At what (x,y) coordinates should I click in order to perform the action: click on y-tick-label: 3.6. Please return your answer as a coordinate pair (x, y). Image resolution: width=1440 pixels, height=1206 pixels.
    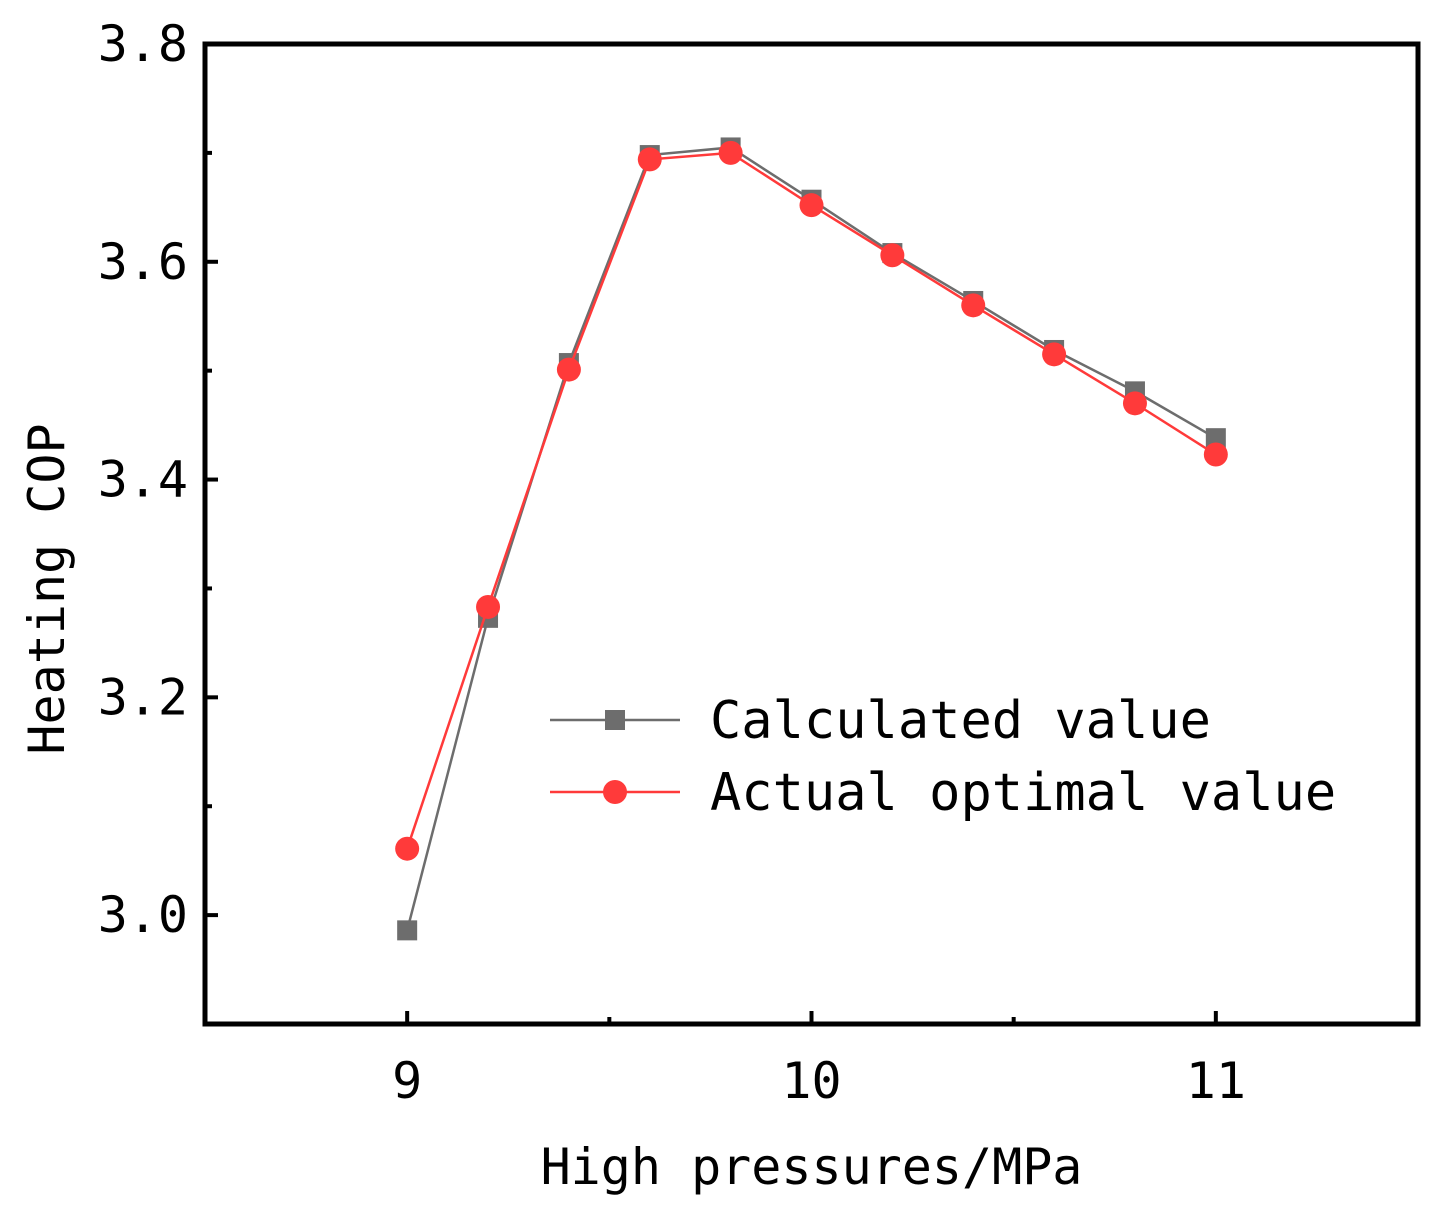
    Looking at the image, I should click on (143, 262).